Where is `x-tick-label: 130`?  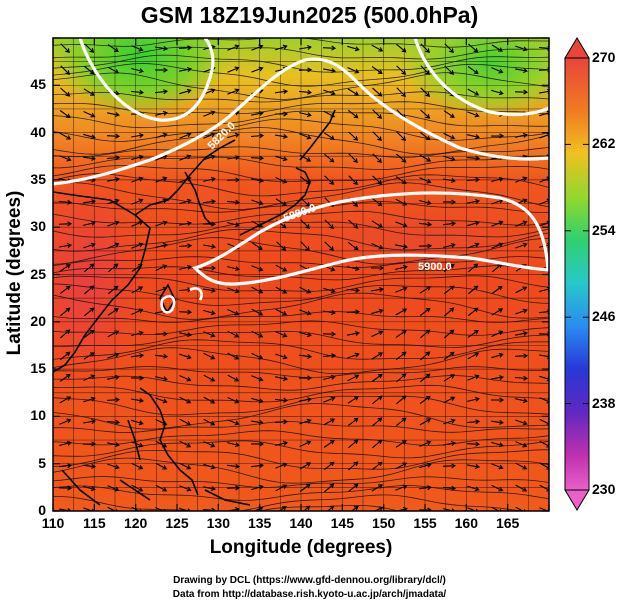 x-tick-label: 130 is located at coordinates (218, 523).